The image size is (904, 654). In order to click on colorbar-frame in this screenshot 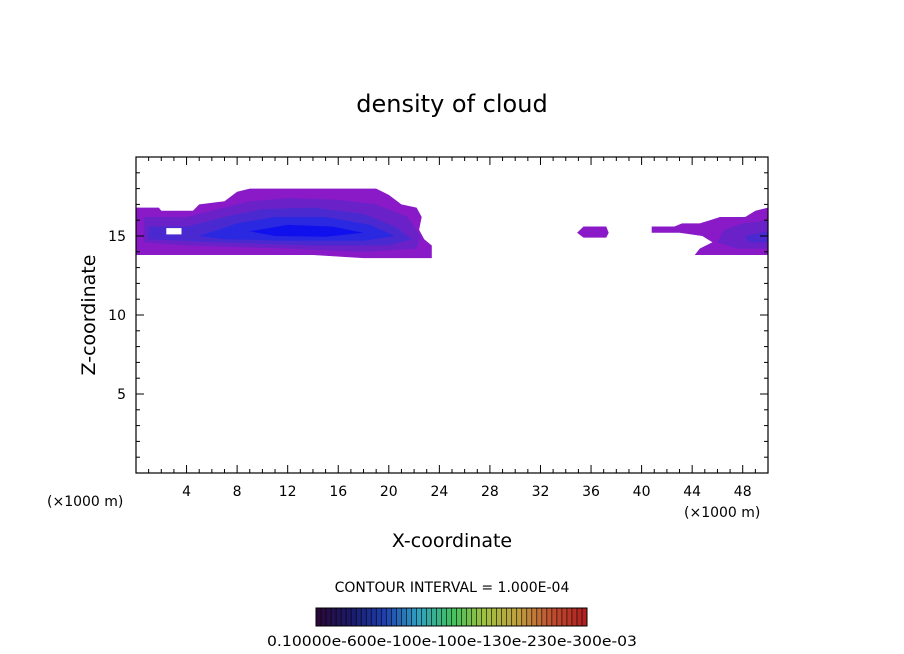, I will do `click(451, 617)`.